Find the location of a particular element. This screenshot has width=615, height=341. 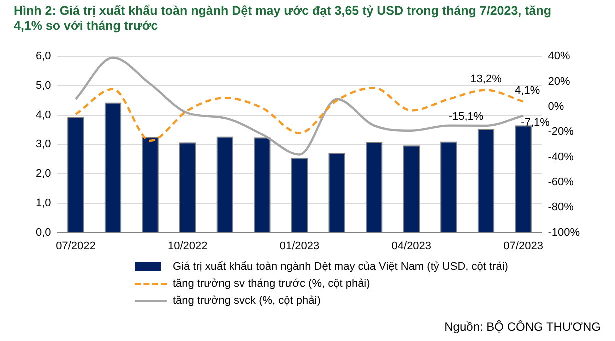

x-tick-label: 07/2022 is located at coordinates (76, 246).